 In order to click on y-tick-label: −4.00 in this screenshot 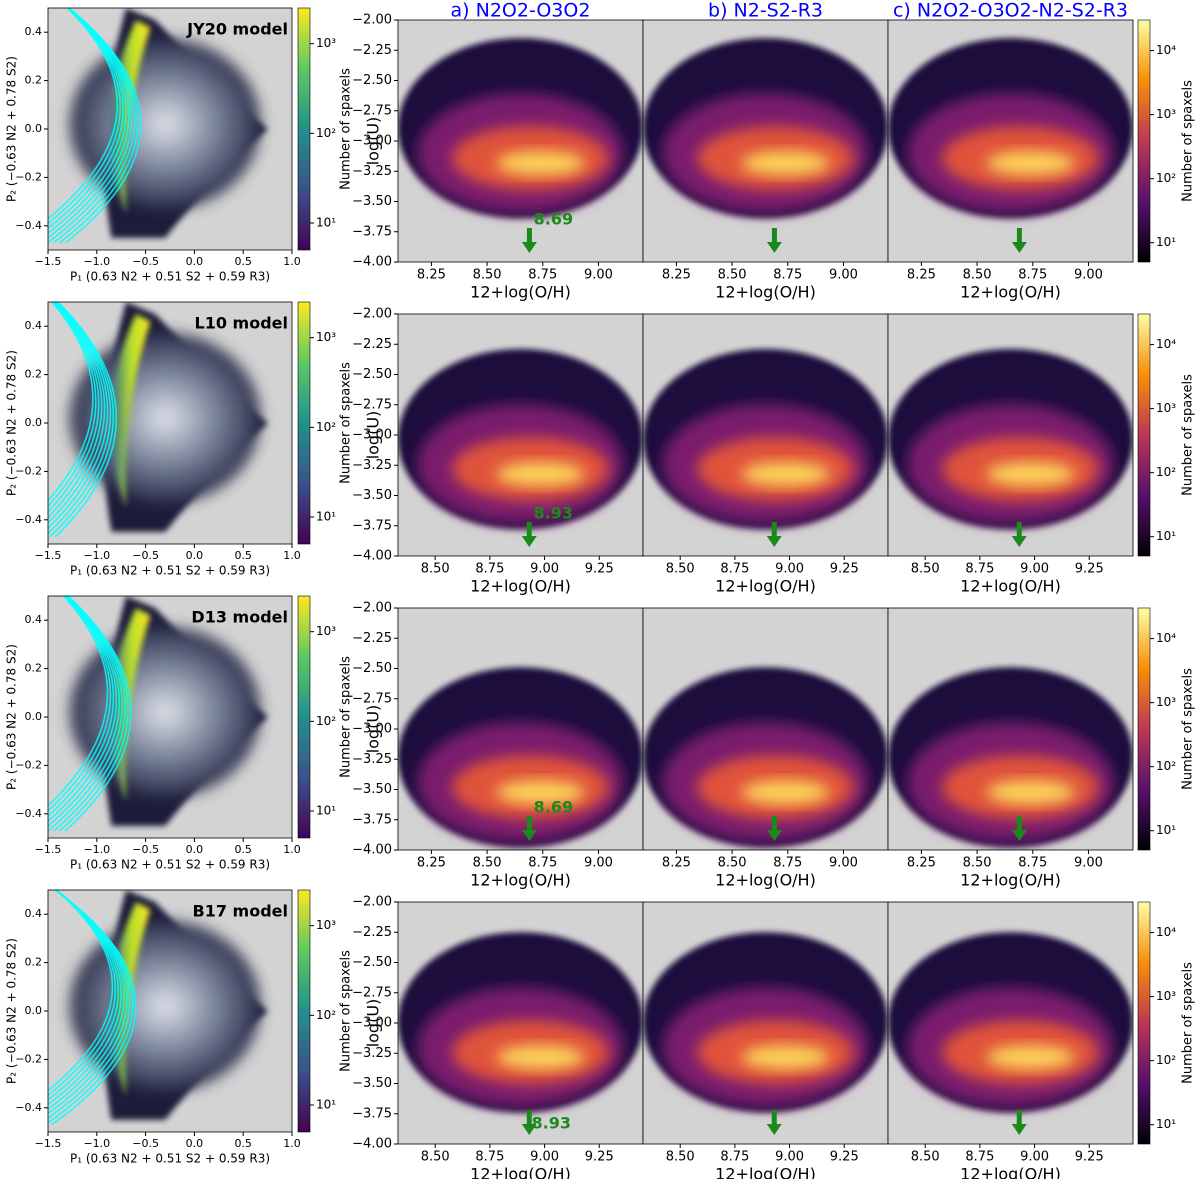, I will do `click(372, 850)`.